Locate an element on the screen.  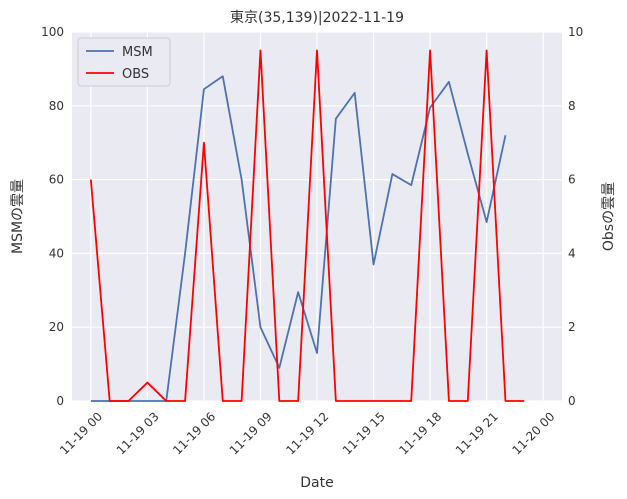
left-y-tick-label: 80 is located at coordinates (56, 106).